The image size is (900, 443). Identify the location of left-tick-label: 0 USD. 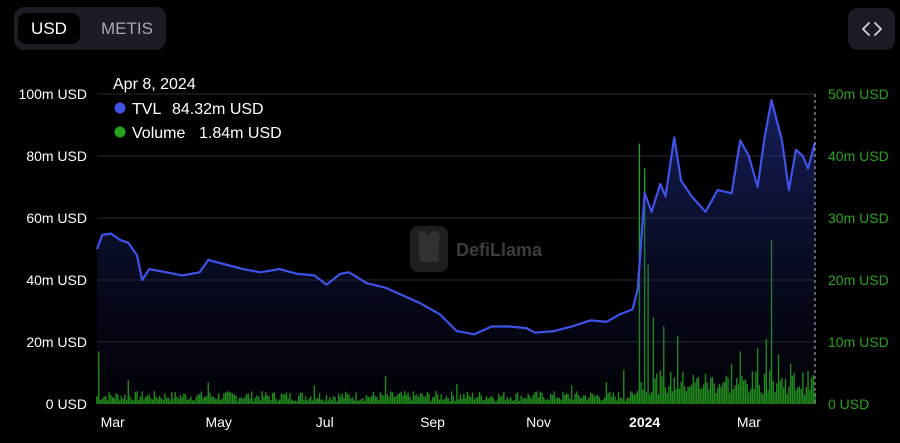
(66, 404).